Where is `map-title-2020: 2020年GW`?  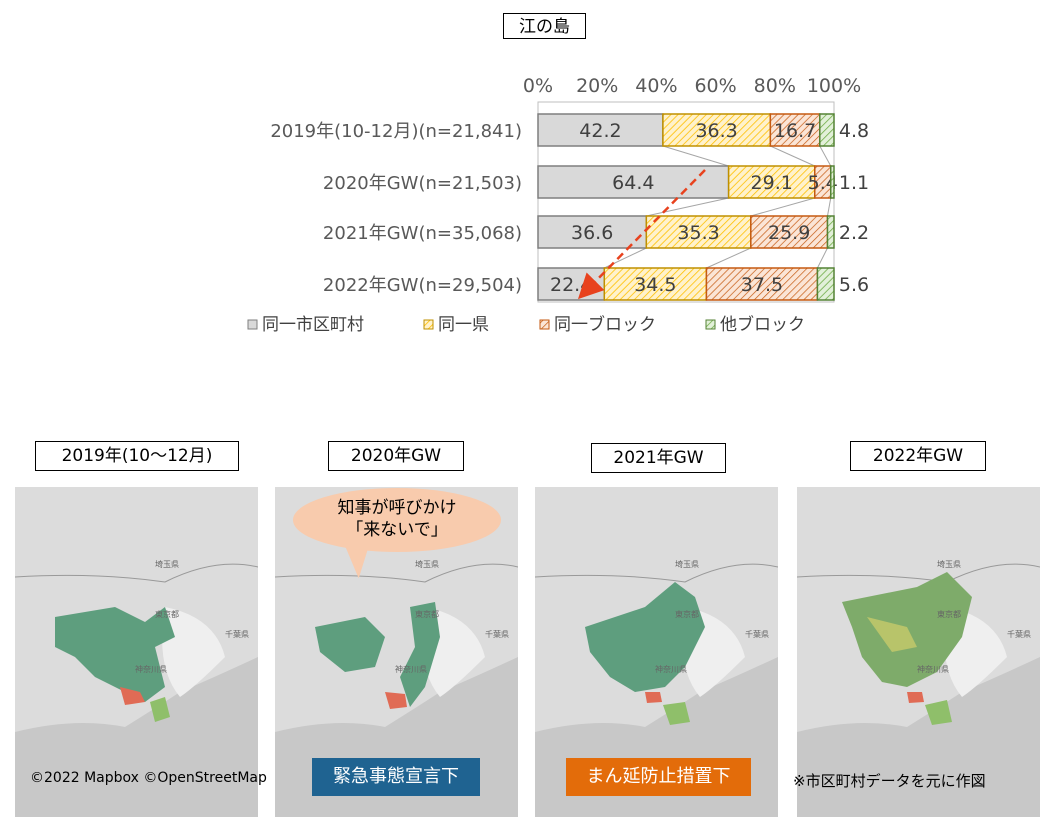
map-title-2020: 2020年GW is located at coordinates (396, 456).